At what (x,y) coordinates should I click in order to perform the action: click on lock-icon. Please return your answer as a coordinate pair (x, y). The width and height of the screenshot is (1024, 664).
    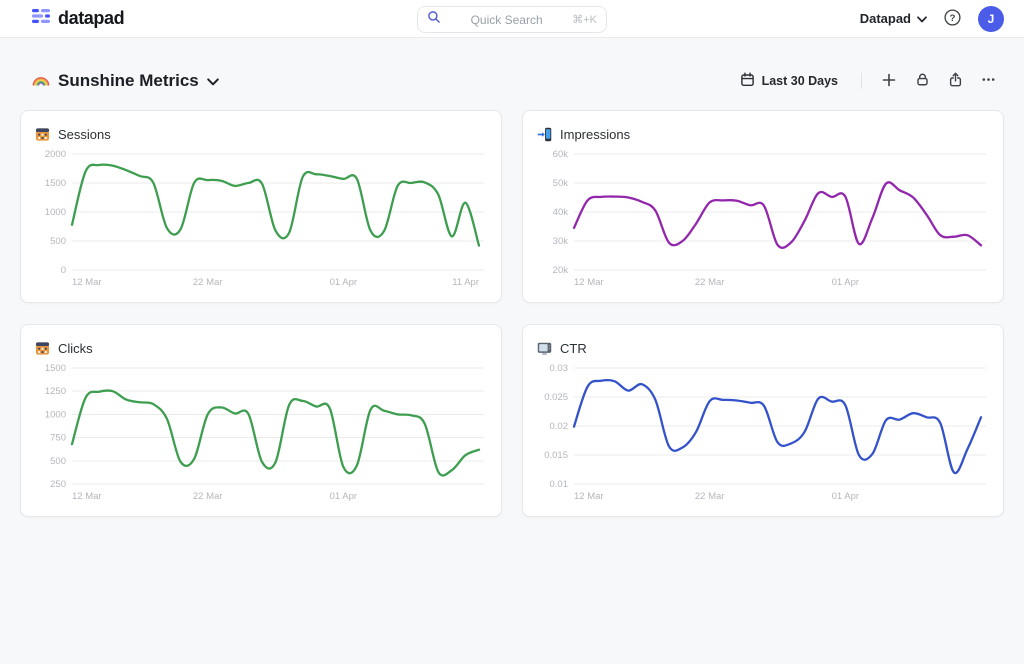
    Looking at the image, I should click on (922, 81).